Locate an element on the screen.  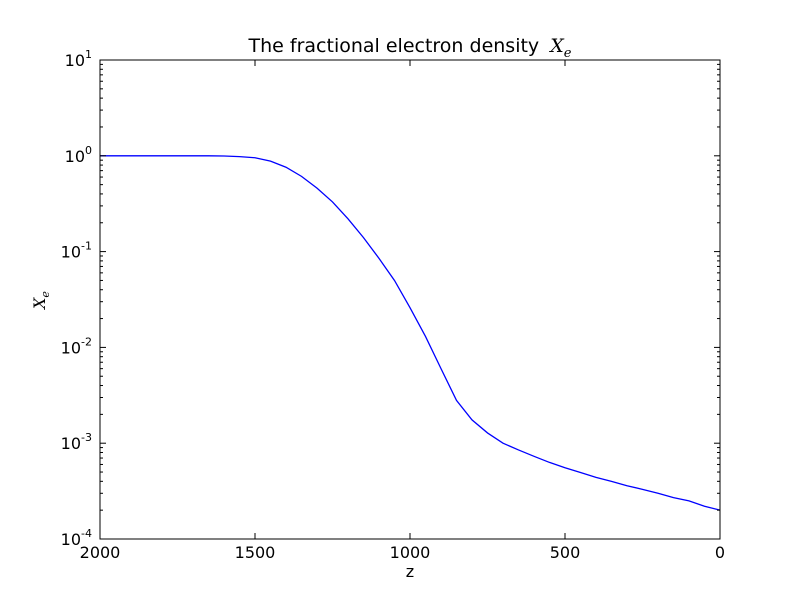
chart-title-math: X is located at coordinates (556, 46).